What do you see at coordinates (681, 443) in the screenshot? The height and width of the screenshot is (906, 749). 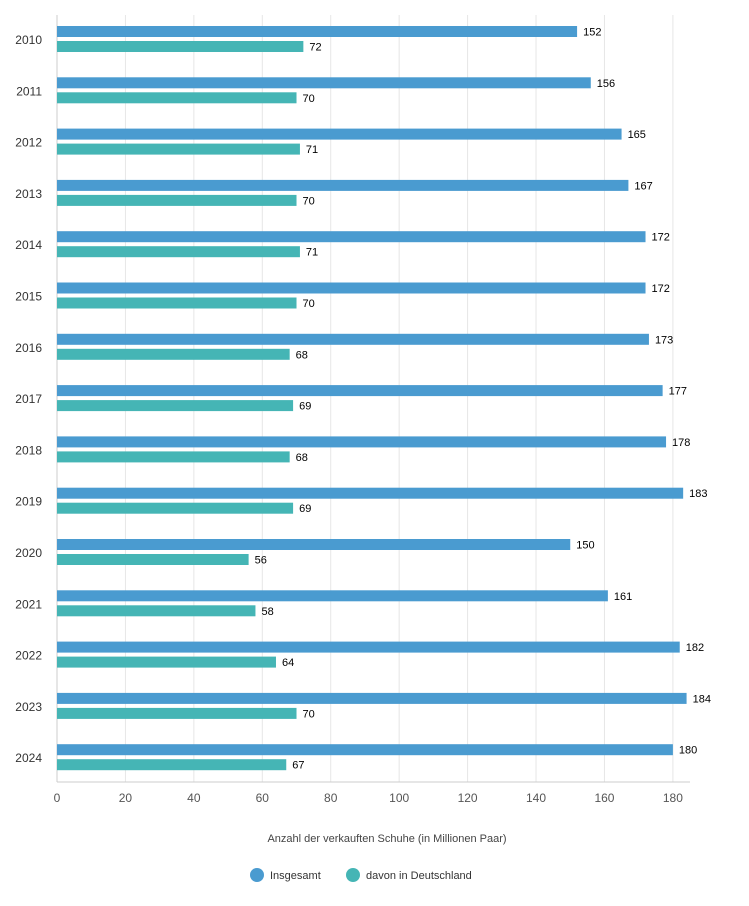 I see `data-label: 178` at bounding box center [681, 443].